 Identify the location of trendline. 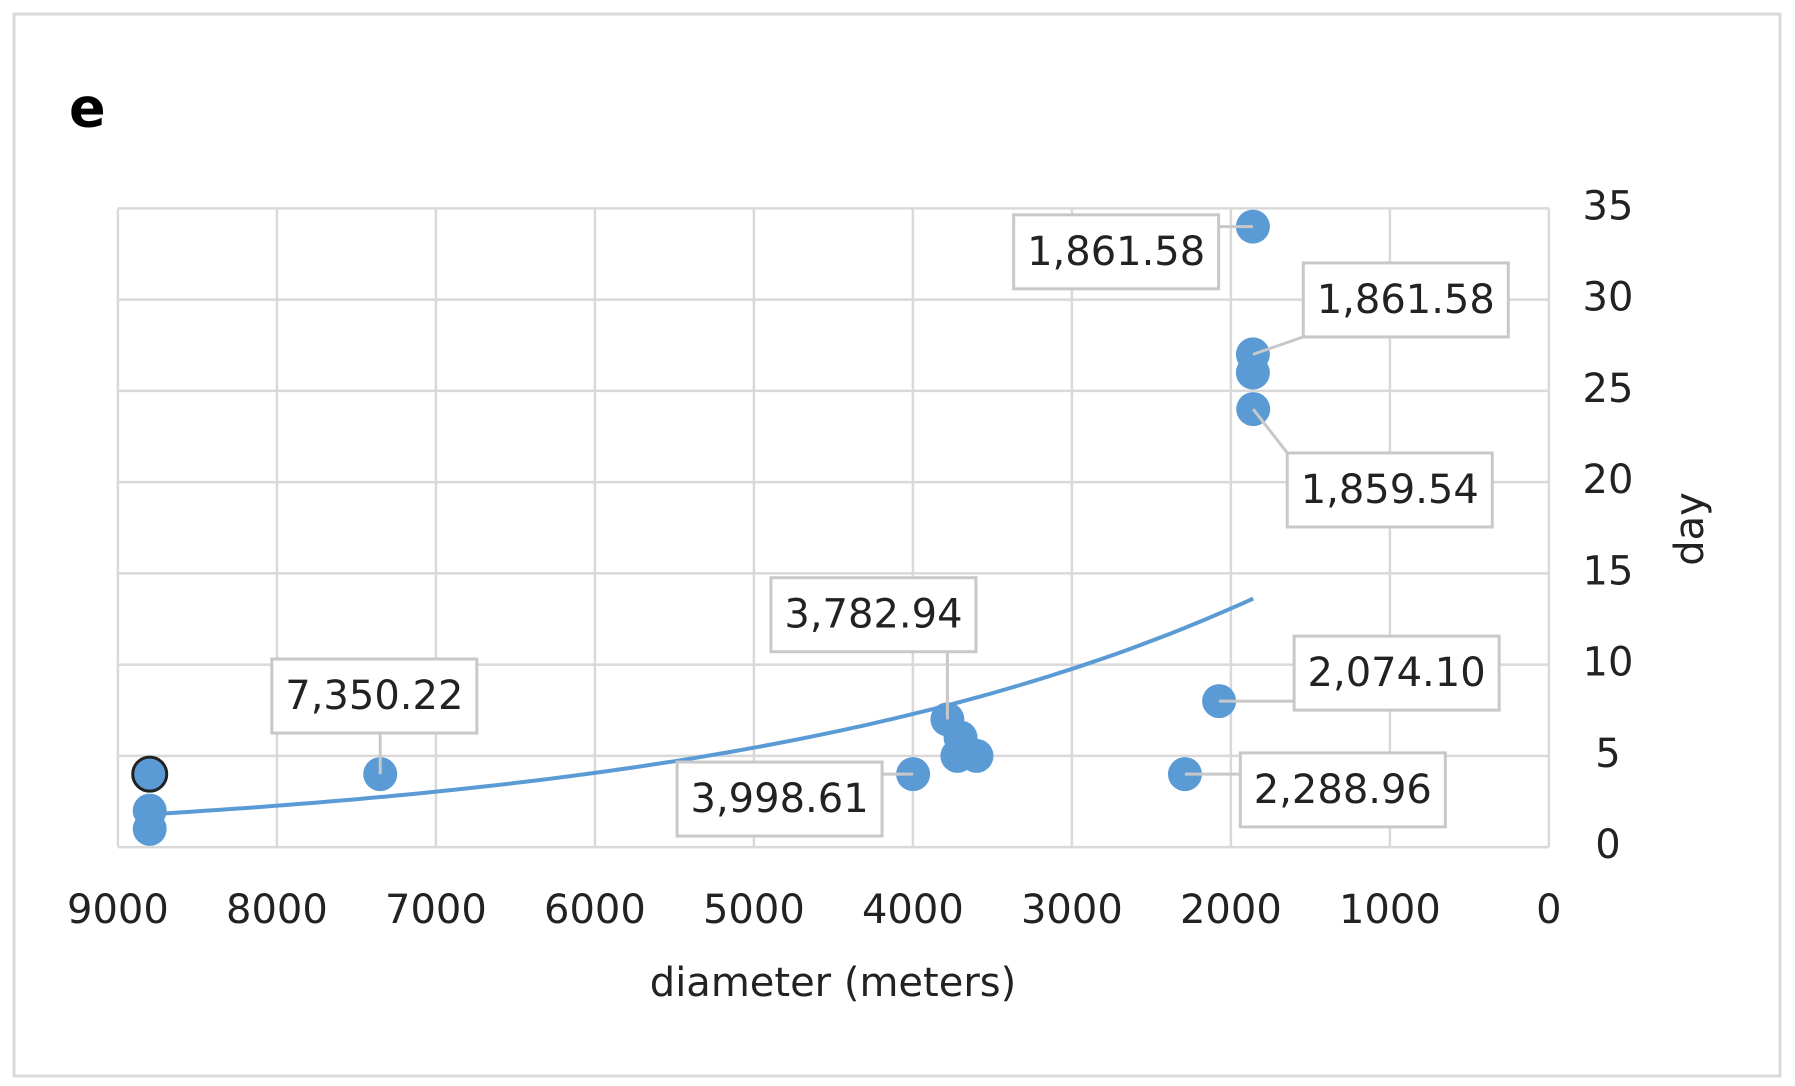
(702, 706).